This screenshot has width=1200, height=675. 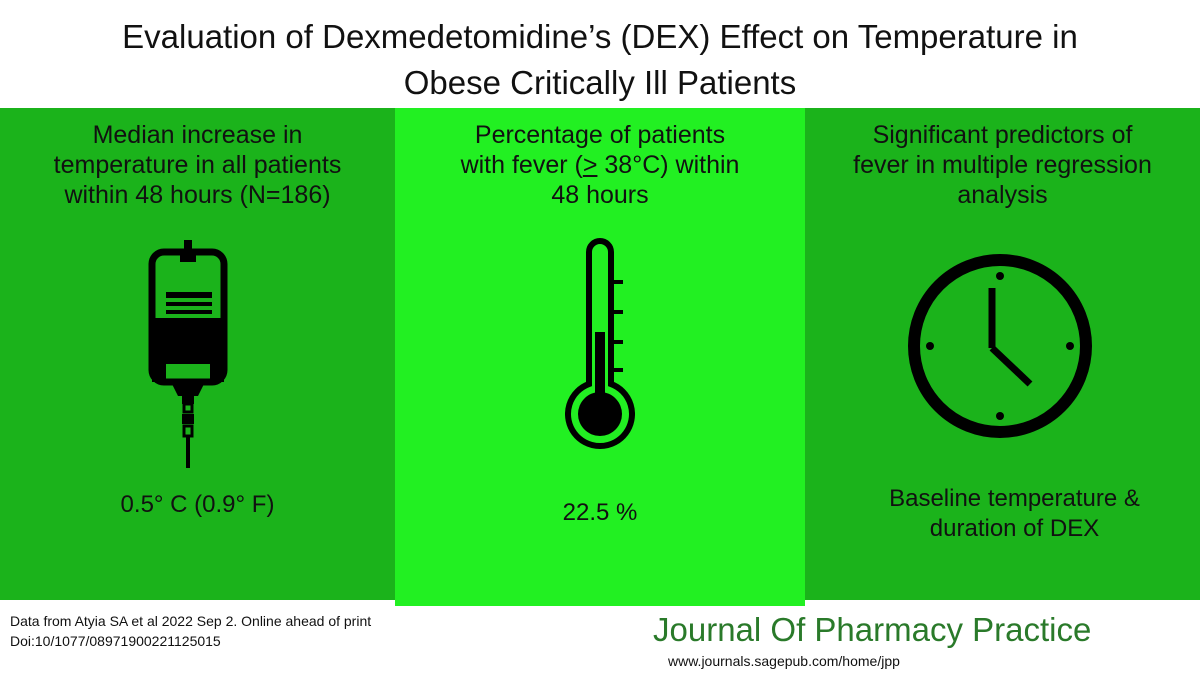 I want to click on clock-icon, so click(x=1000, y=346).